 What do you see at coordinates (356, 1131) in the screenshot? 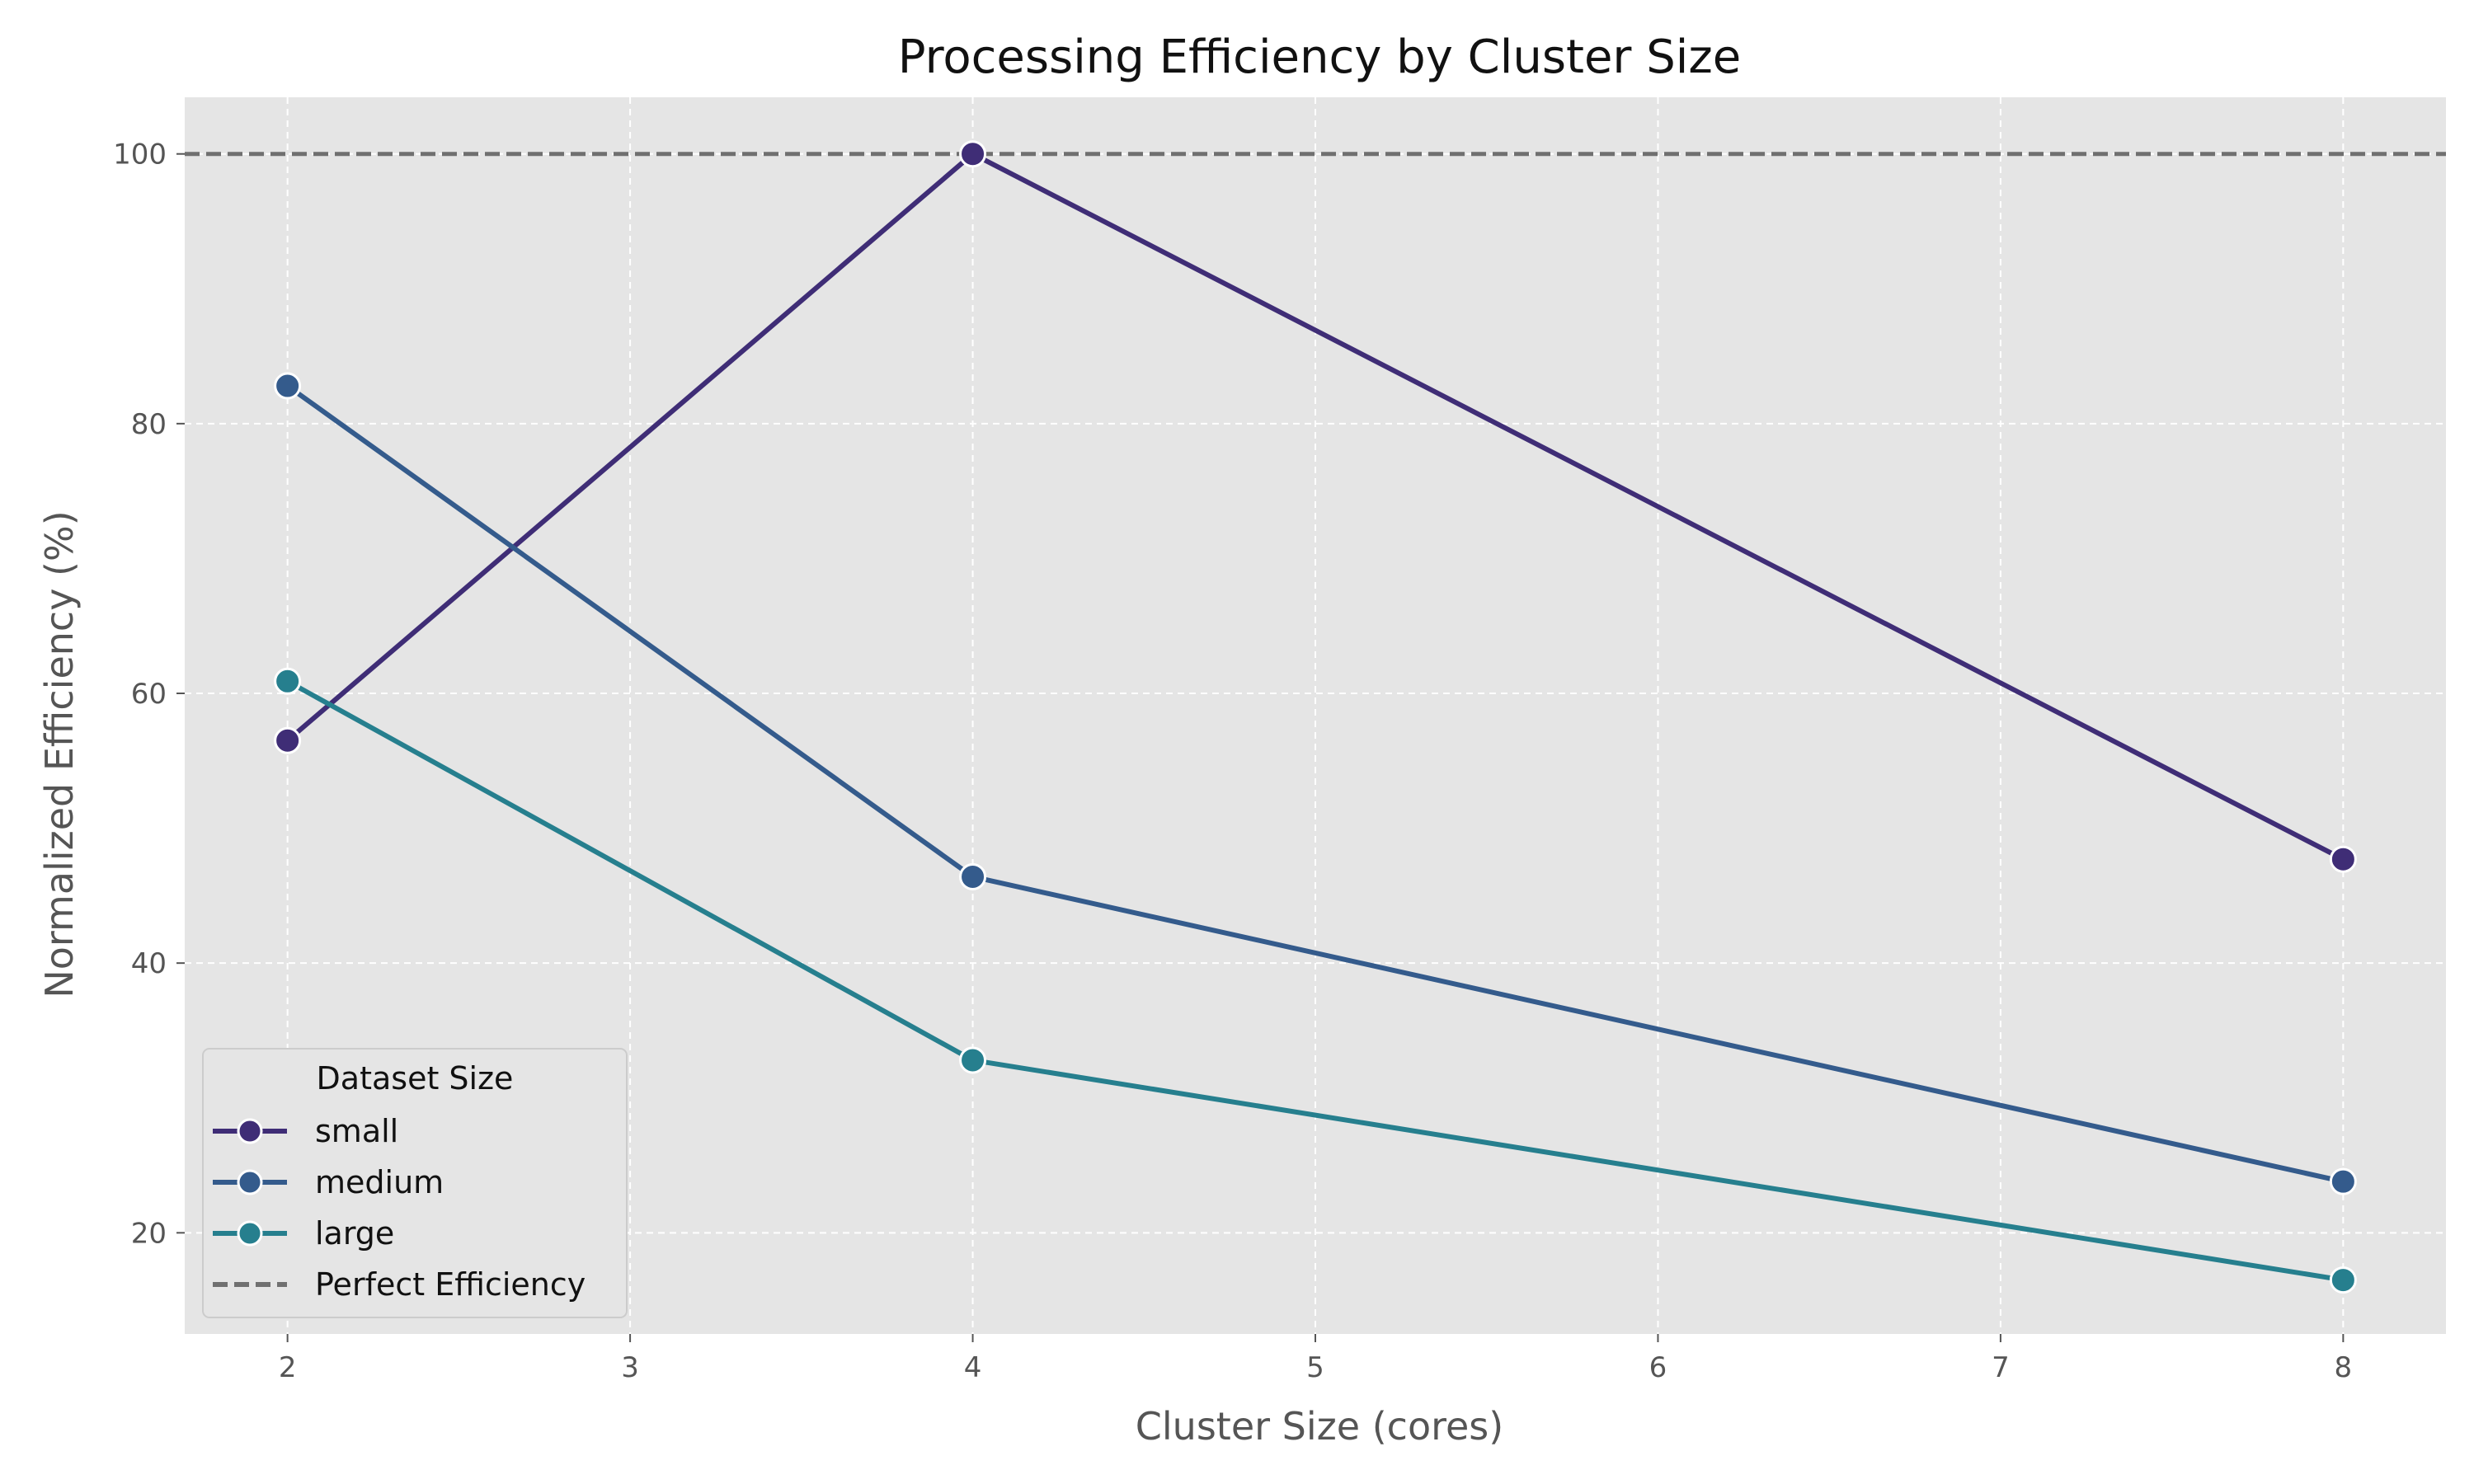
I see `legend-label: small` at bounding box center [356, 1131].